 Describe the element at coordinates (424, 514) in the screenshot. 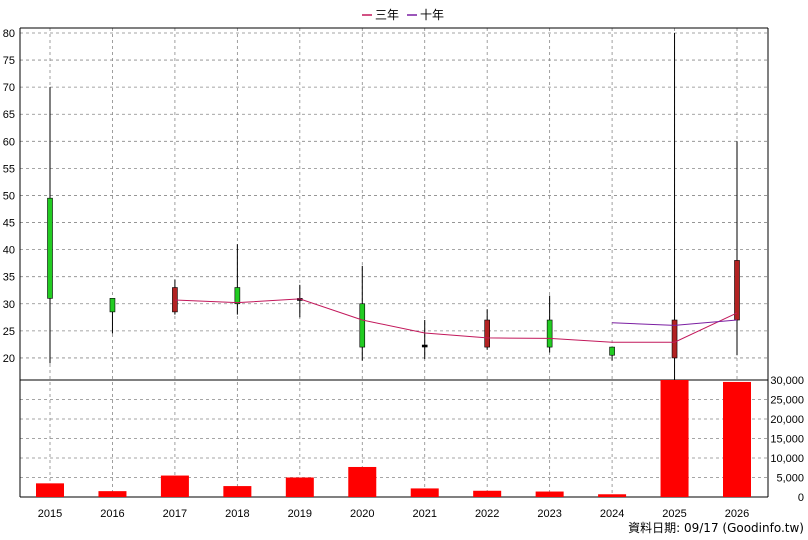

I see `x-tick-label: 2021` at that location.